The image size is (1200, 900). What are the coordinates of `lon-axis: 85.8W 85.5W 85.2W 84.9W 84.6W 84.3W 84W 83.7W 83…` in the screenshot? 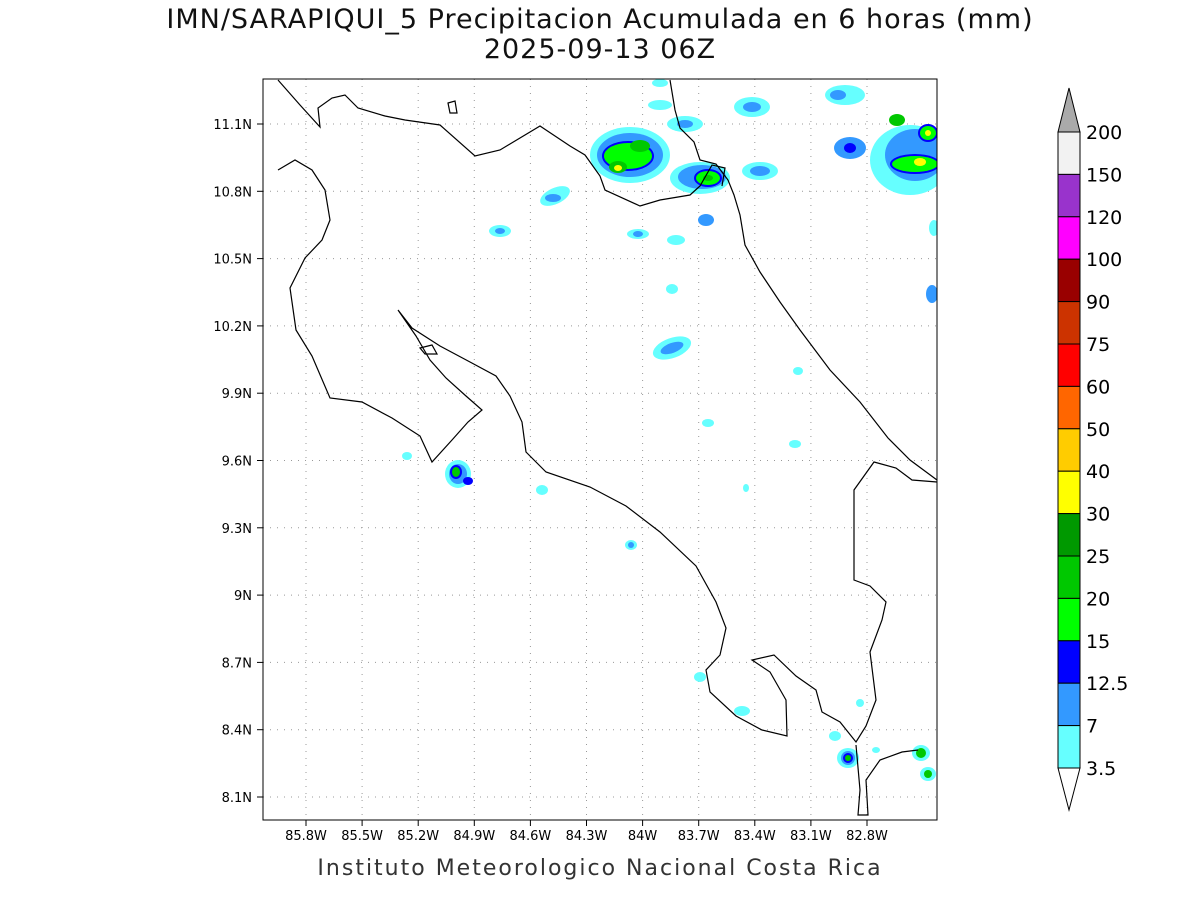 It's located at (586, 832).